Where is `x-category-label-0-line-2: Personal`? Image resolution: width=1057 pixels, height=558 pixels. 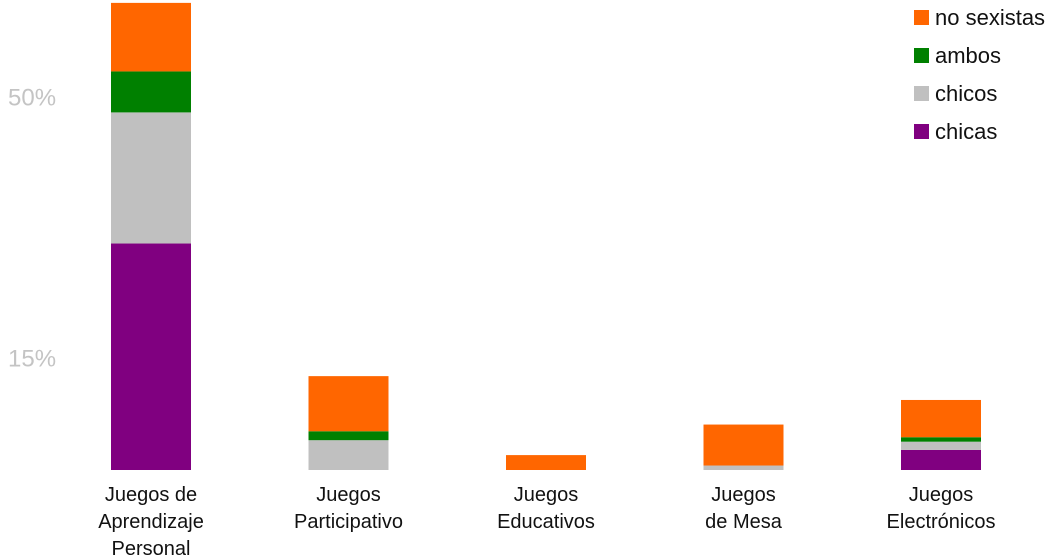 x-category-label-0-line-2: Personal is located at coordinates (151, 548).